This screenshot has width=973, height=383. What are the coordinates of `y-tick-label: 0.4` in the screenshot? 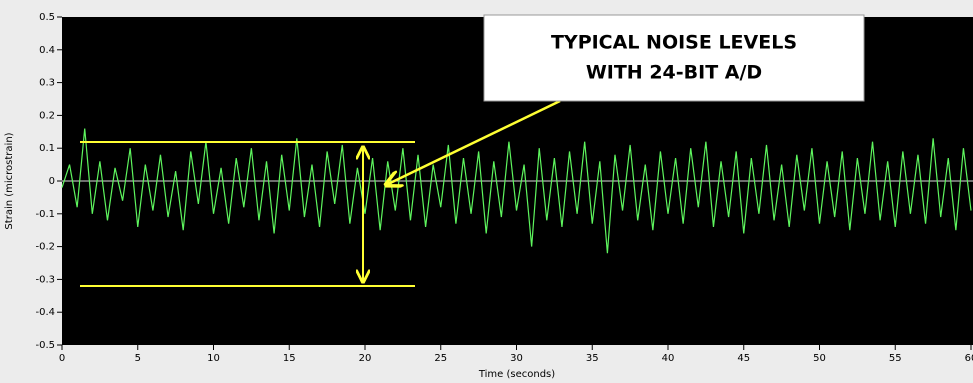 It's located at (47, 50).